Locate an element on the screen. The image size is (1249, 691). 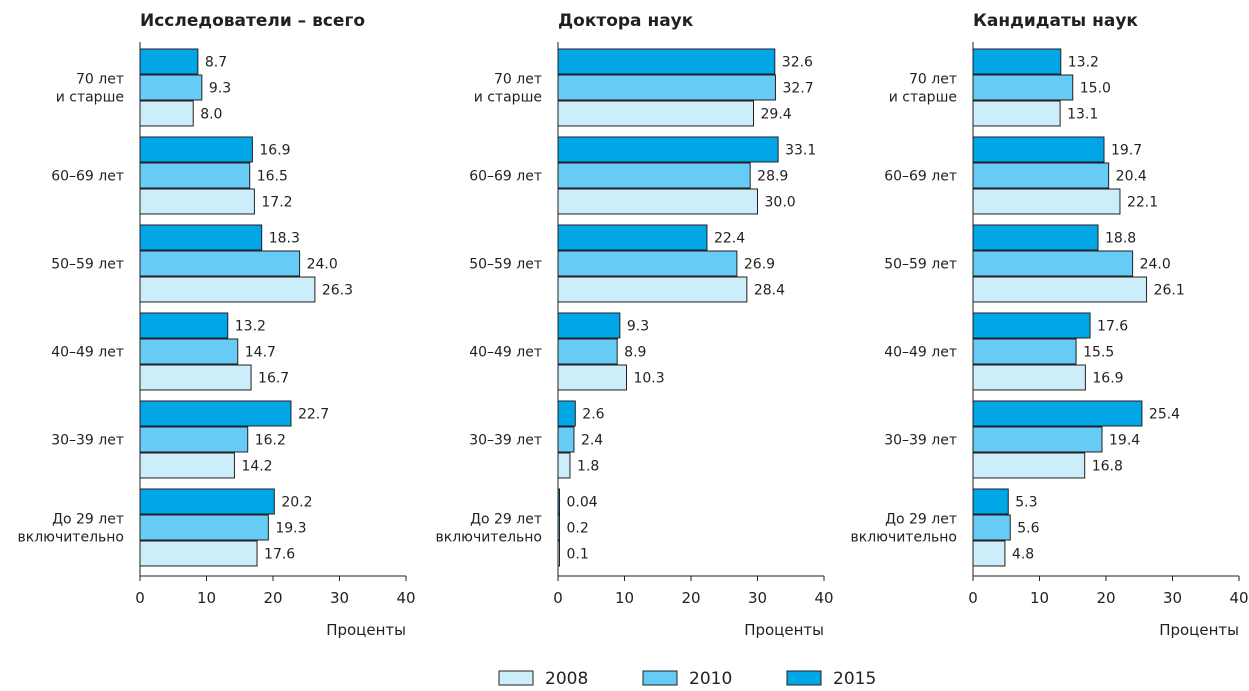
data-label: 30.0 is located at coordinates (780, 203).